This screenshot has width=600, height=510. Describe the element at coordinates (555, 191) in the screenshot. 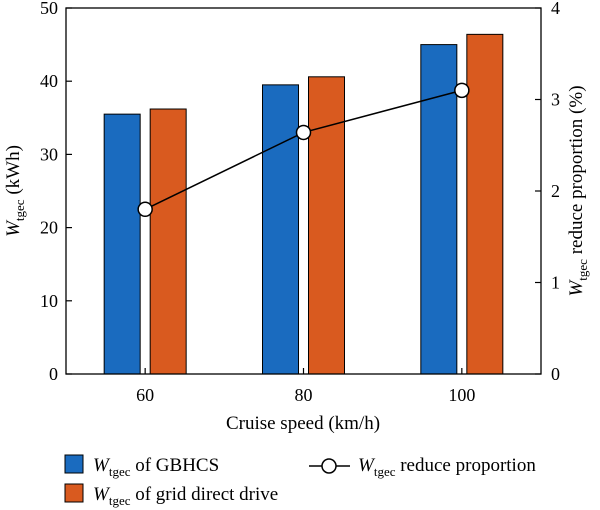

I see `right-tick-label: 2` at that location.